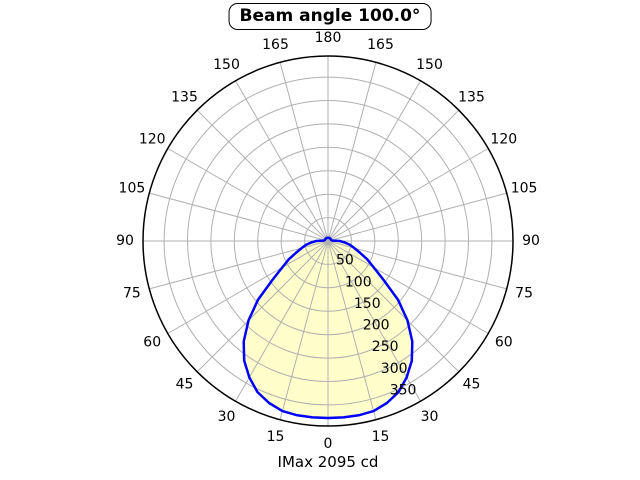 This screenshot has height=480, width=640. I want to click on svg-text: 200, so click(376, 326).